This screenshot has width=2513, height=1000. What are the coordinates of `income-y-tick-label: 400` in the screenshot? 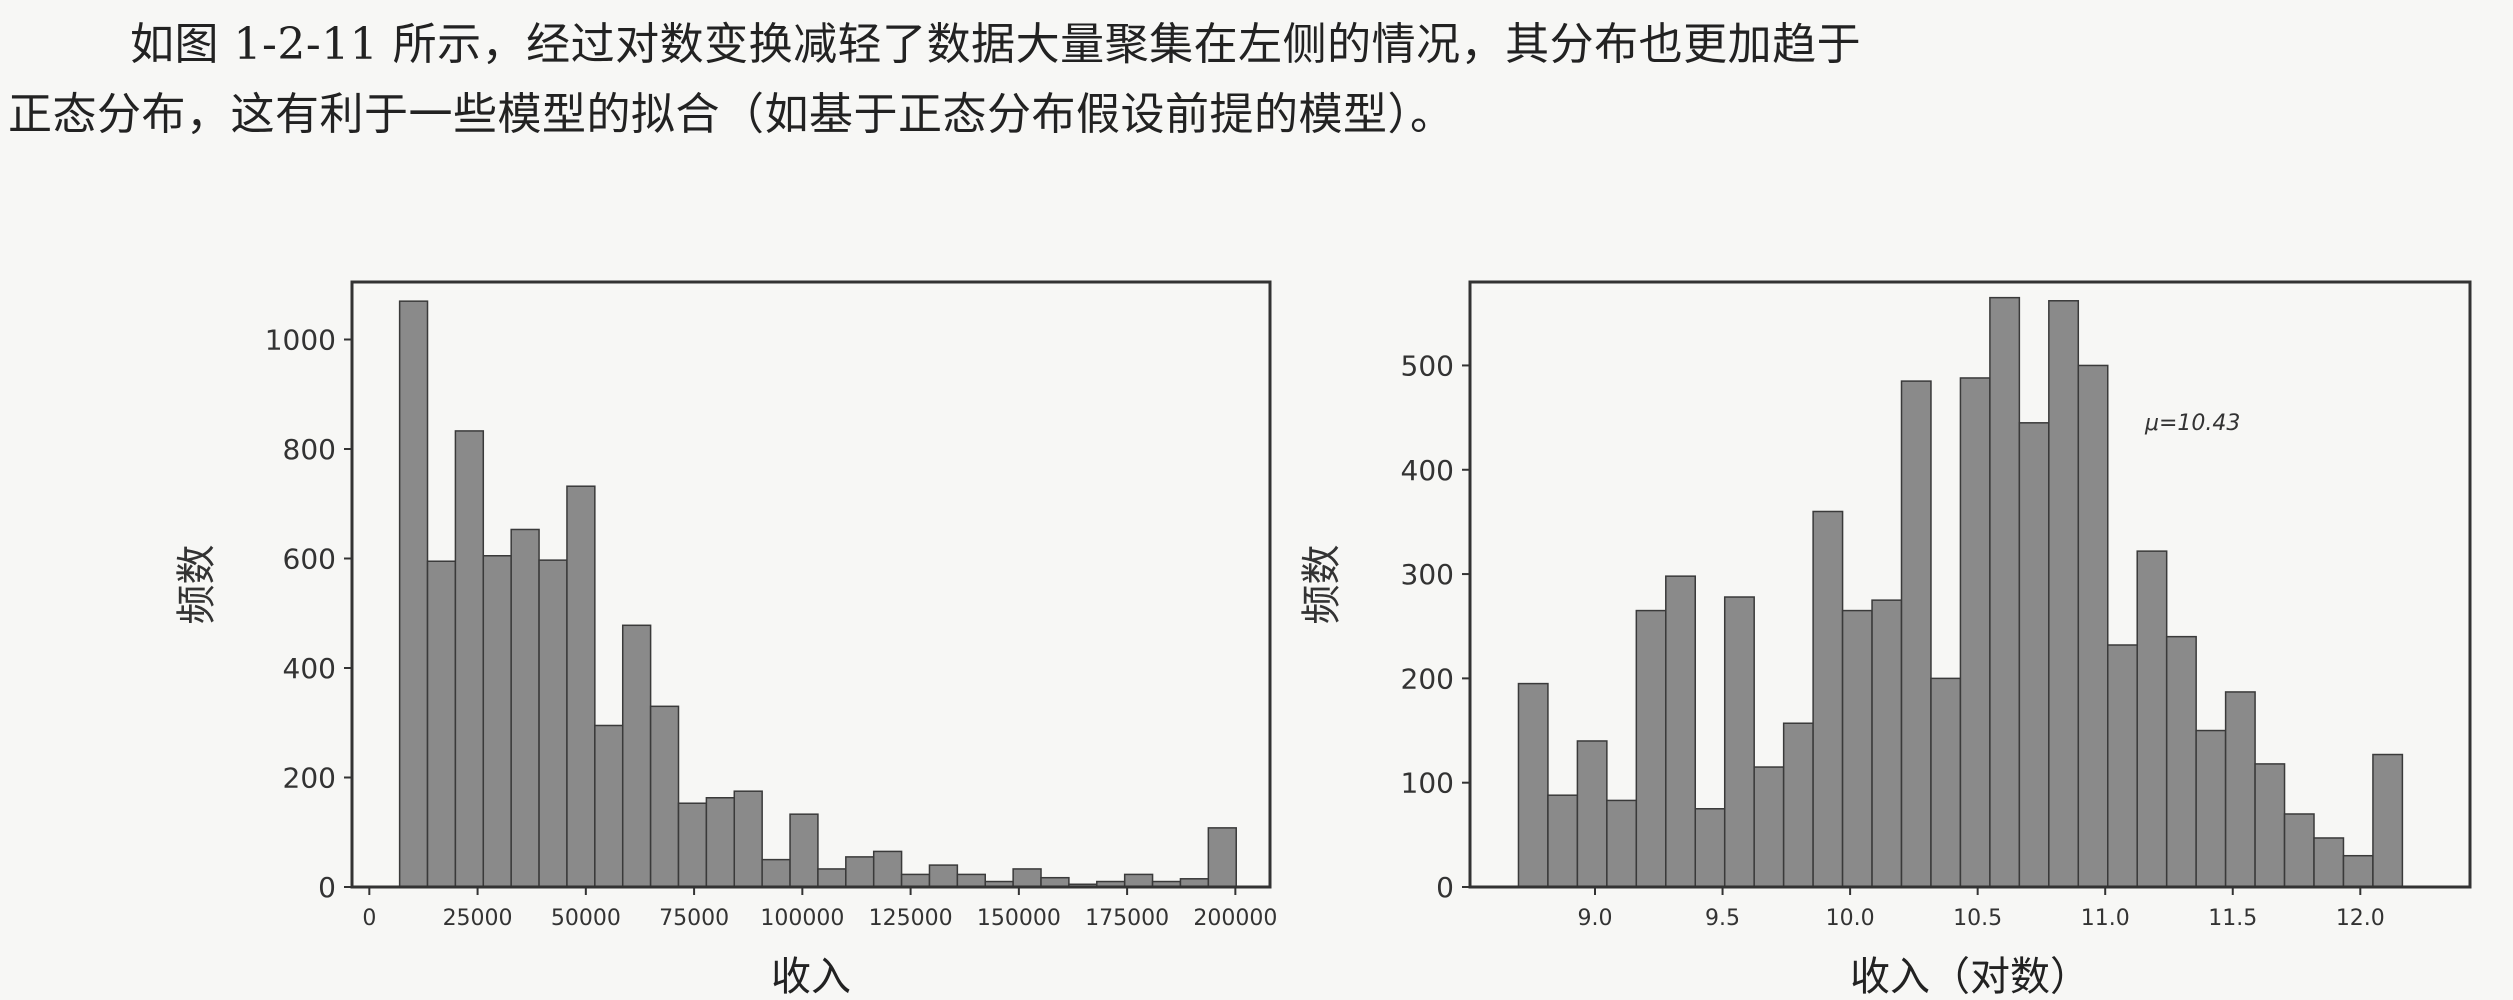 It's located at (309, 668).